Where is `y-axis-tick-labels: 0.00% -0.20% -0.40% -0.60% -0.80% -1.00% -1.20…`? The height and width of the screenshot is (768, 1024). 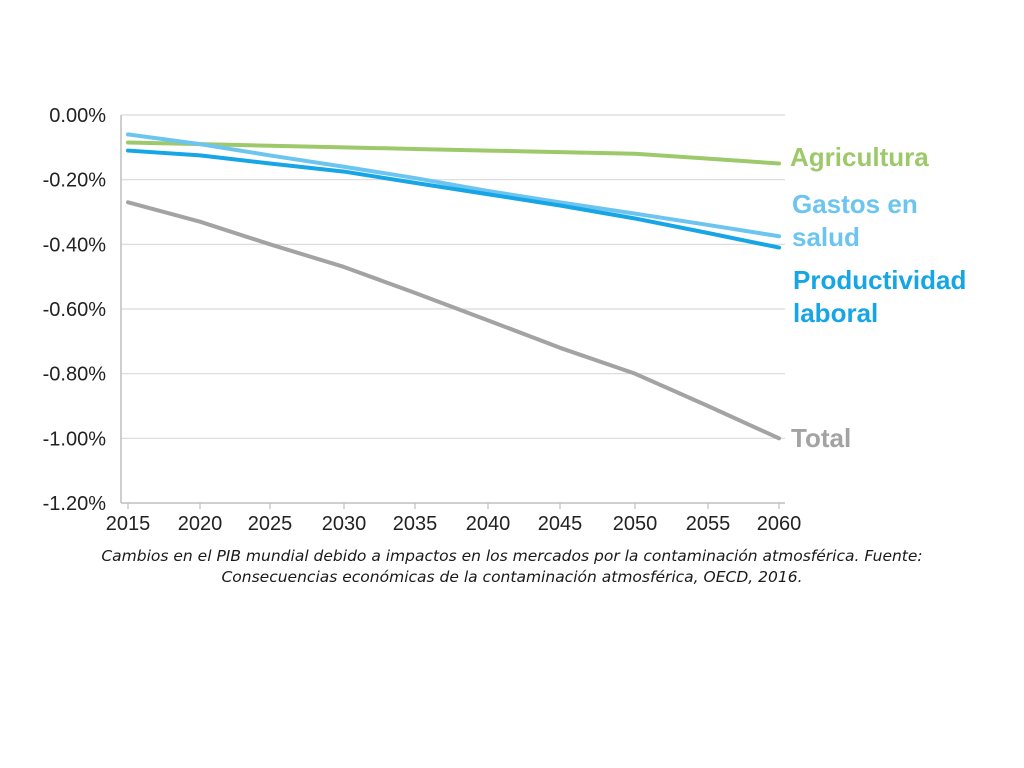
y-axis-tick-labels: 0.00% -0.20% -0.40% -0.60% -0.80% -1.00% -1.20… is located at coordinates (75, 310).